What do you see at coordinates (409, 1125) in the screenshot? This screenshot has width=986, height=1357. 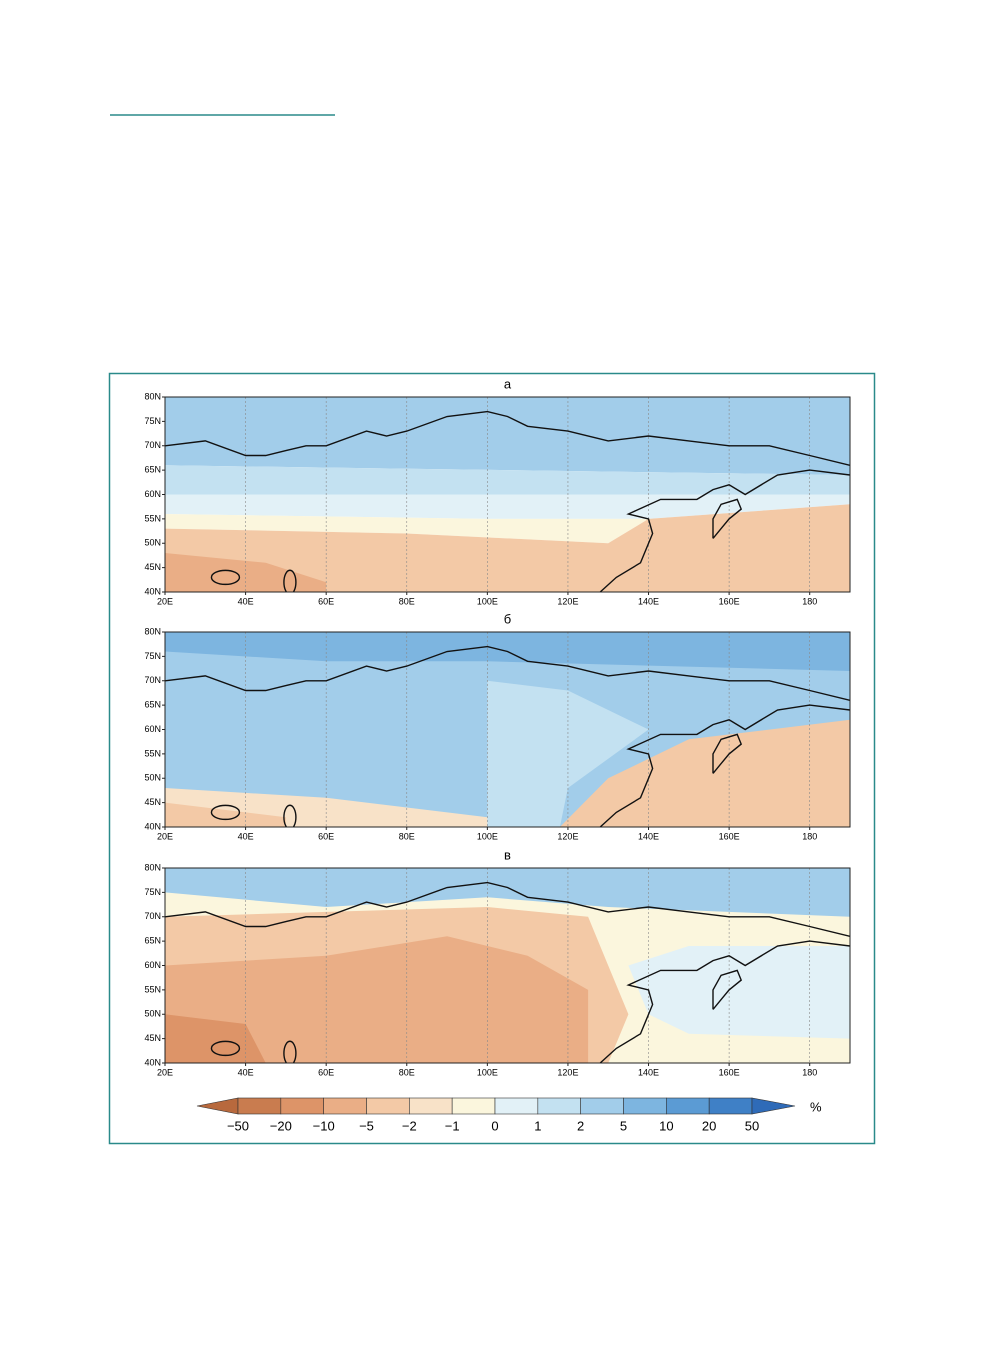 I see `colorbar-label: −2` at bounding box center [409, 1125].